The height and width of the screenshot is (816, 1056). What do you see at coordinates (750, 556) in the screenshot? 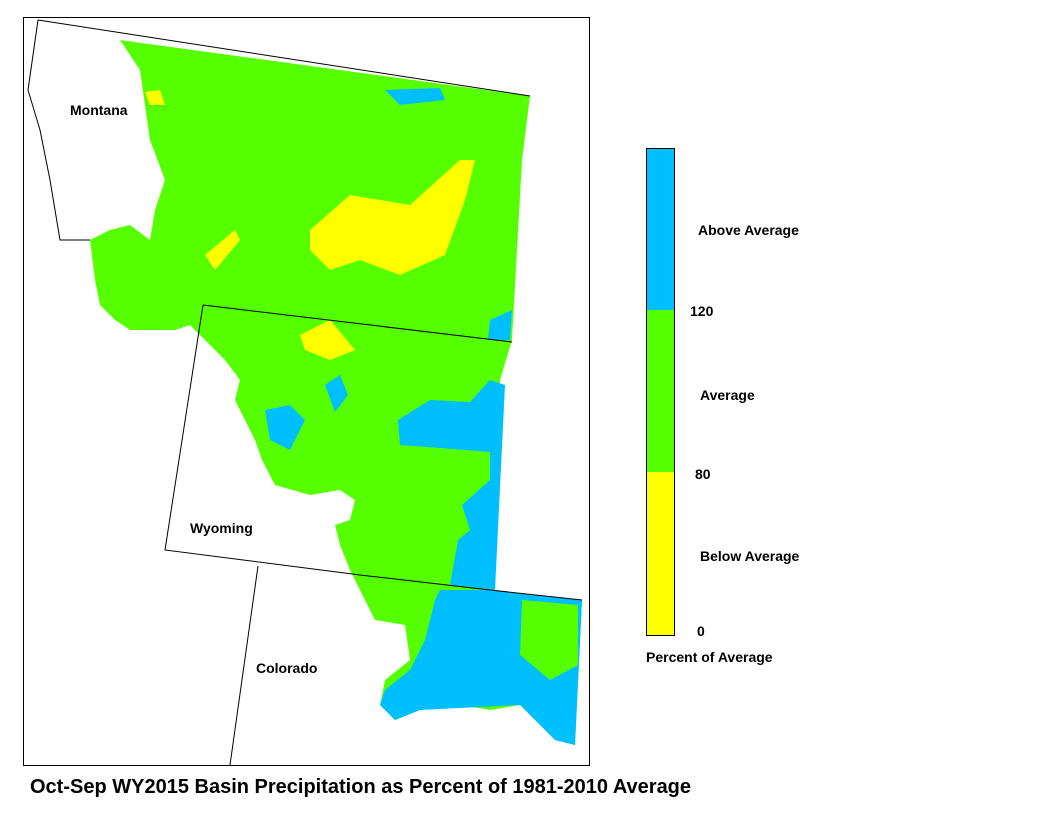
I see `legend-label: Below Average` at bounding box center [750, 556].